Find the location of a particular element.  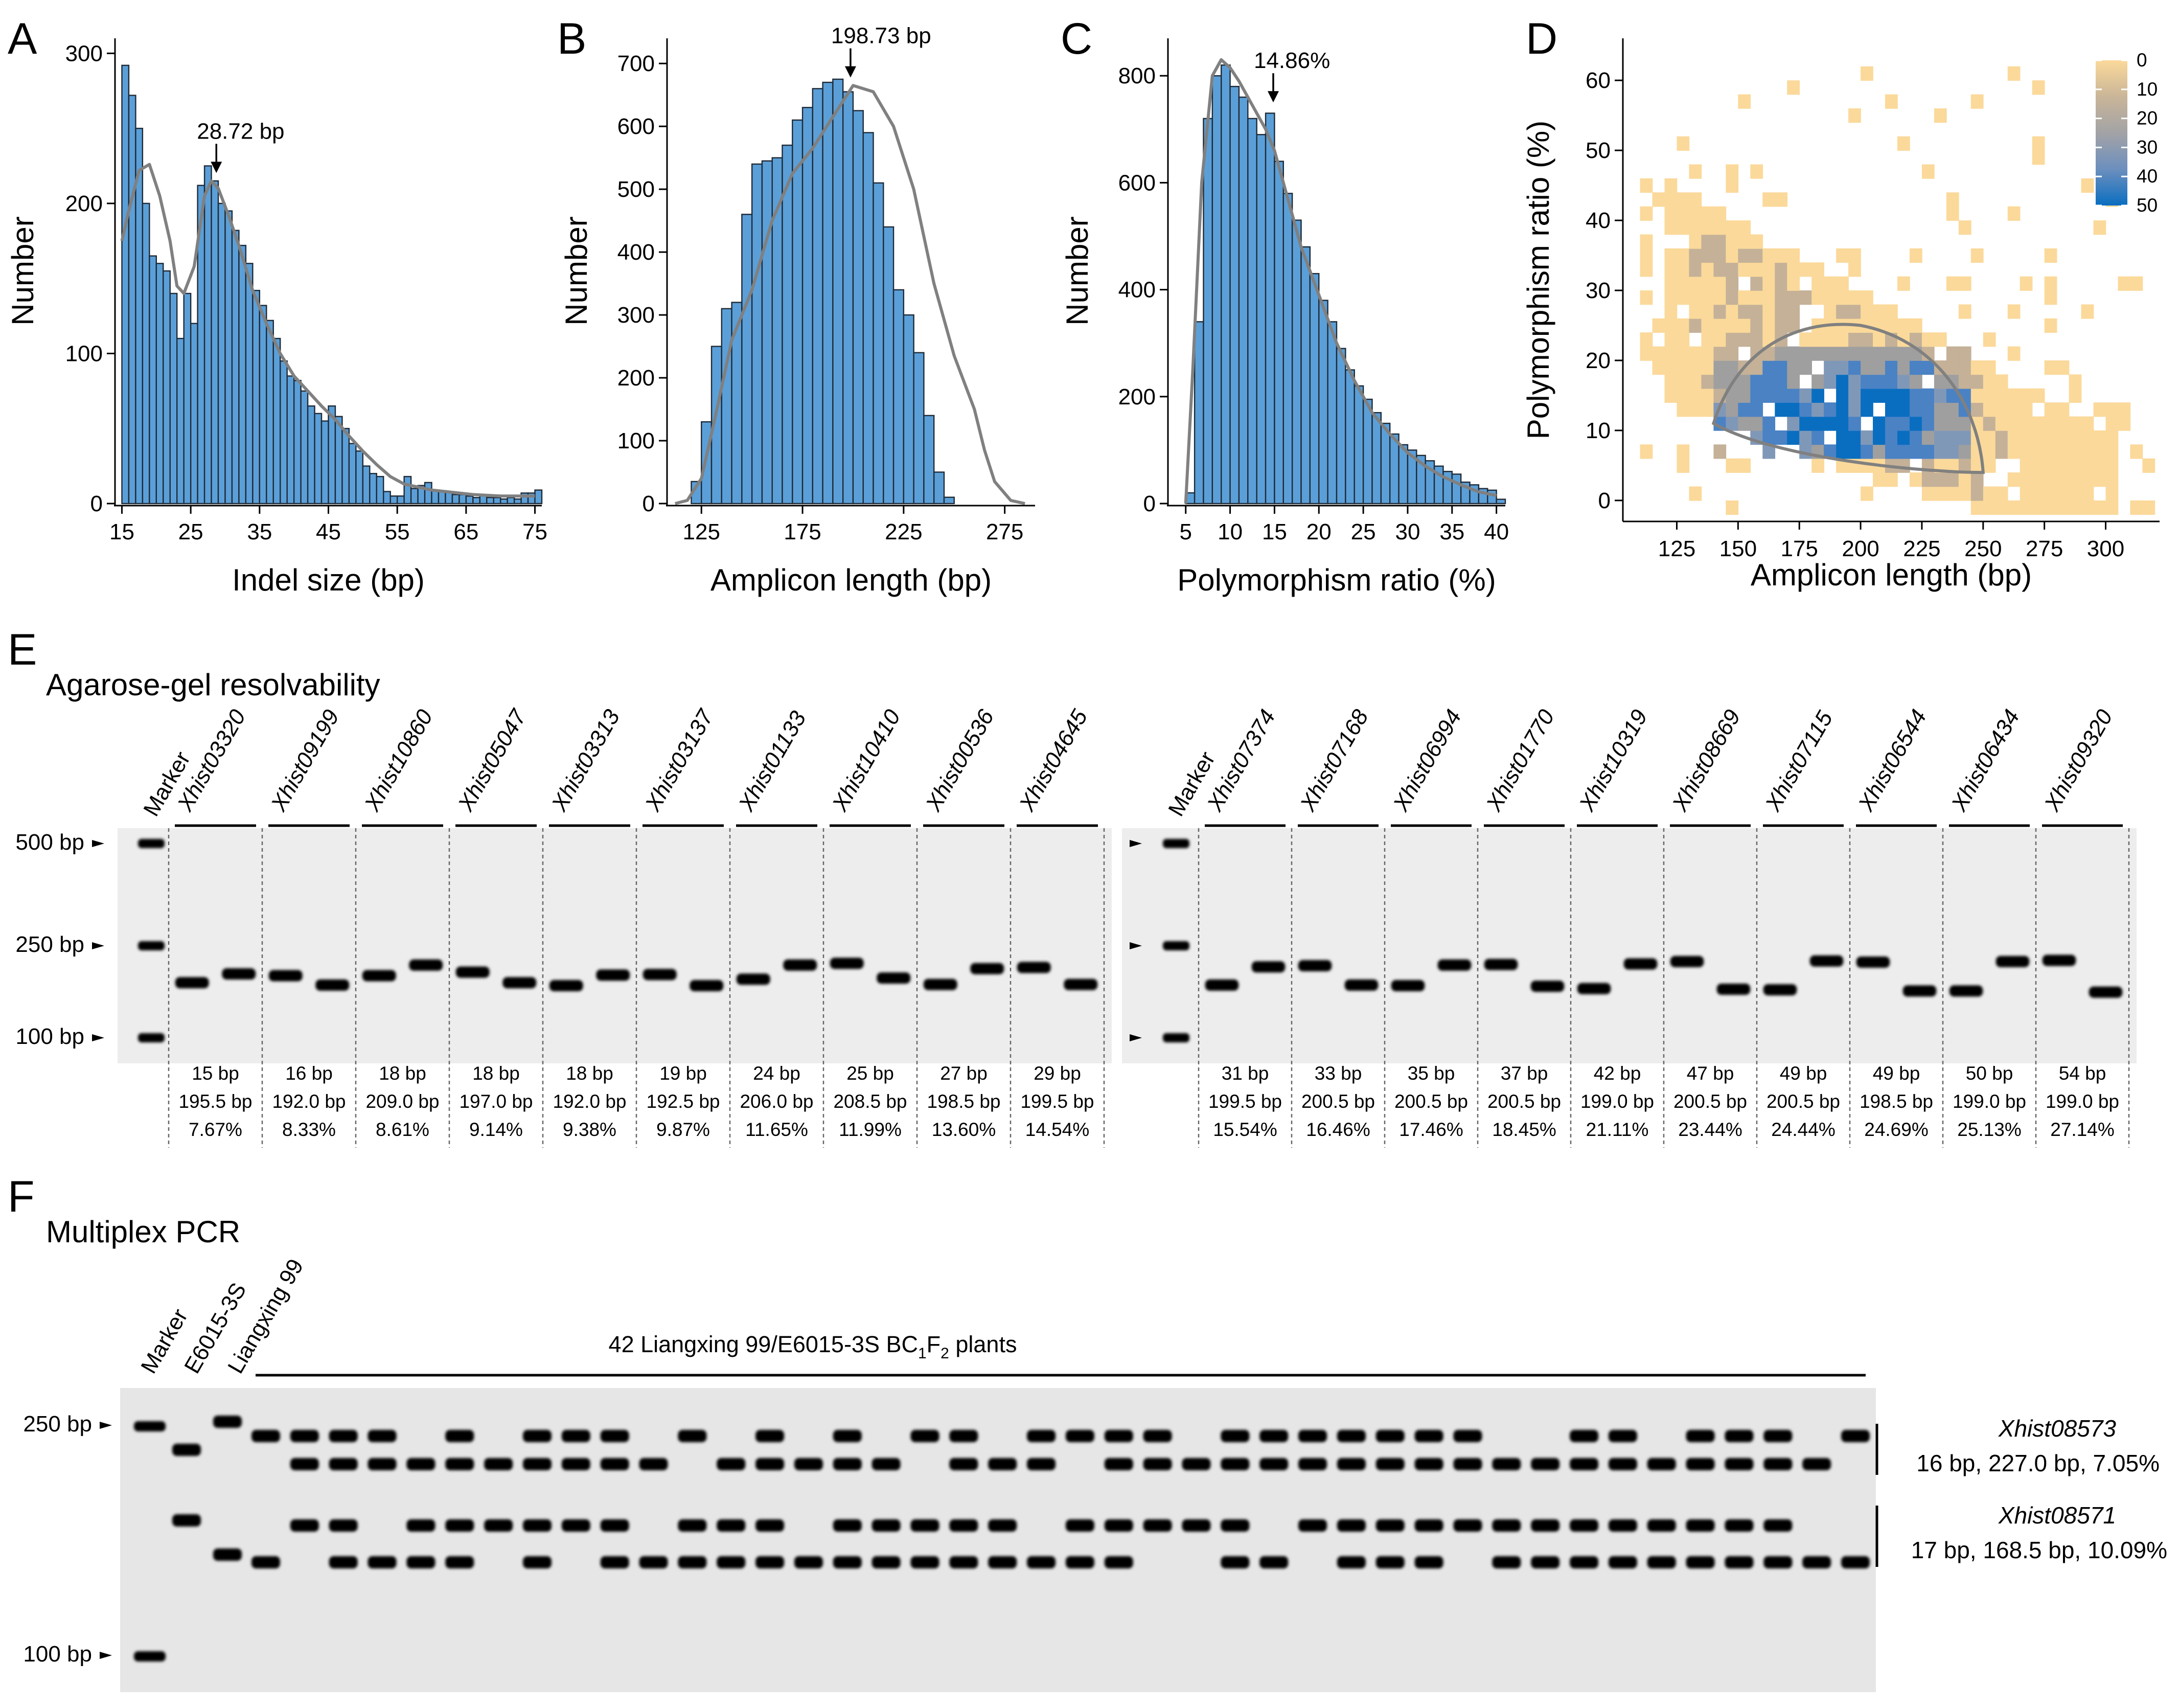

x-tick-label: 5 is located at coordinates (1185, 531).